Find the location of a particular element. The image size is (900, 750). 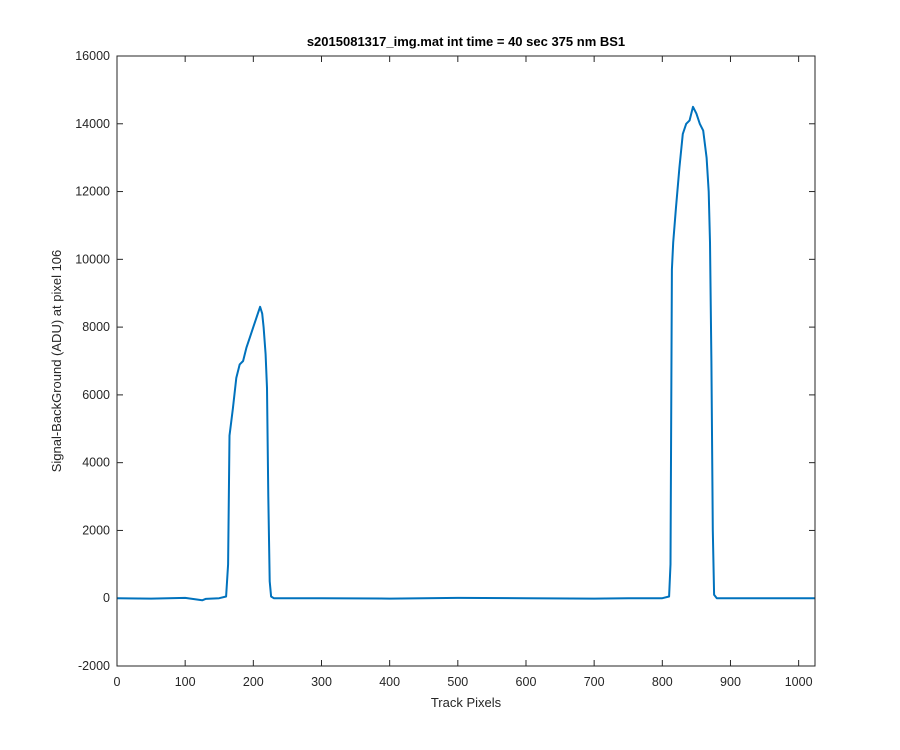

x-tick-label: 300 is located at coordinates (321, 682).